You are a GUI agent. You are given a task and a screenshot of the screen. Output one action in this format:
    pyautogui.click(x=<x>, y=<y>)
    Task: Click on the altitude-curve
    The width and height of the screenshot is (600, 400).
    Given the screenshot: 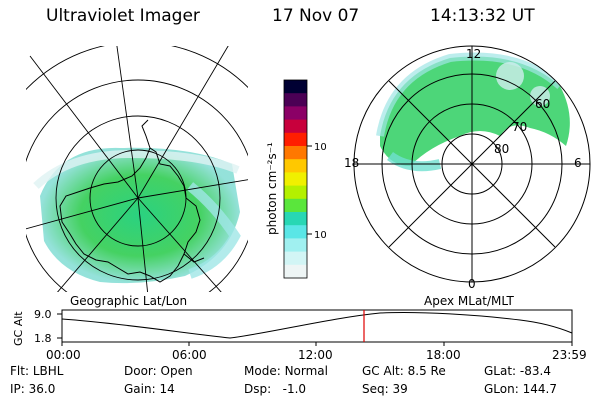 What is the action you would take?
    pyautogui.click(x=317, y=325)
    